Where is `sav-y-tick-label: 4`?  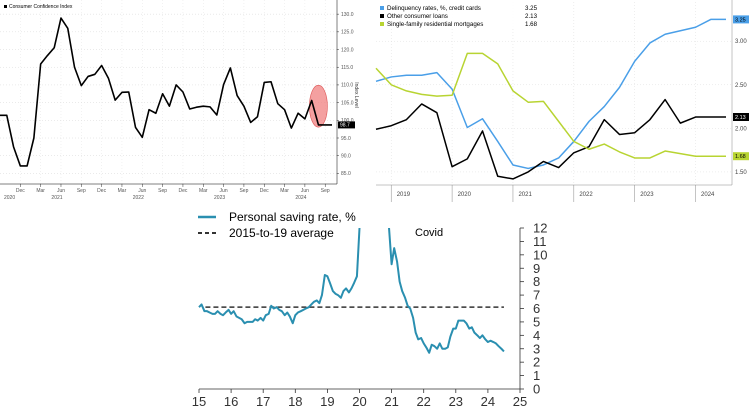
sav-y-tick-label: 4 is located at coordinates (536, 335).